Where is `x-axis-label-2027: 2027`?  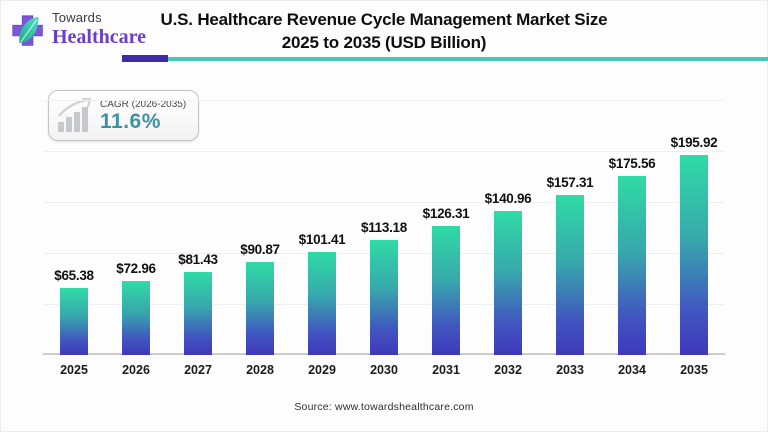
x-axis-label-2027: 2027 is located at coordinates (198, 370).